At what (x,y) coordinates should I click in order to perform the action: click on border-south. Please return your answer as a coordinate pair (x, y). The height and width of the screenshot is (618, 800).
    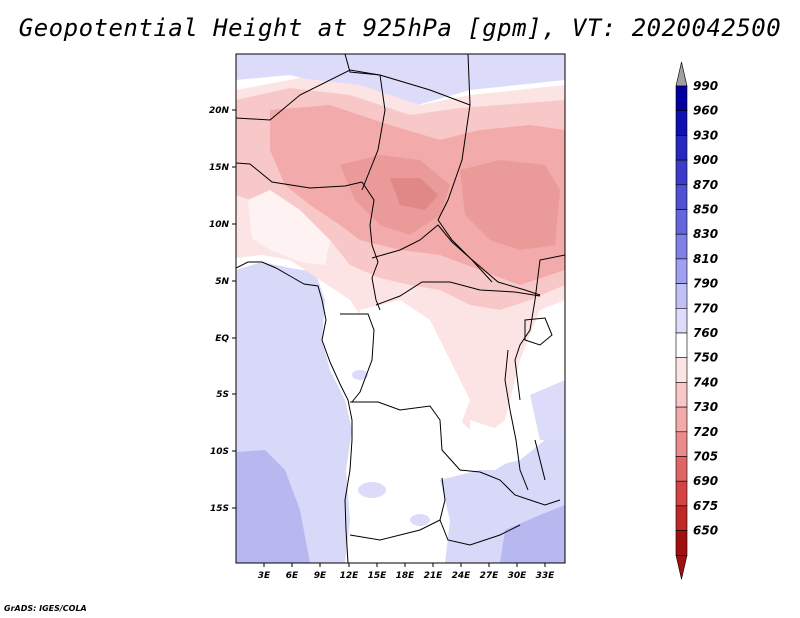
    Looking at the image, I should click on (395, 530).